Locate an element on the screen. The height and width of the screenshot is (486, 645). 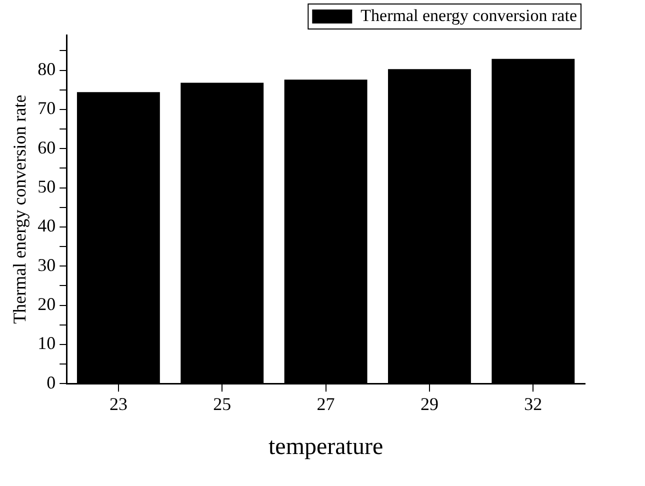
y-tick-label: 30 is located at coordinates (47, 264).